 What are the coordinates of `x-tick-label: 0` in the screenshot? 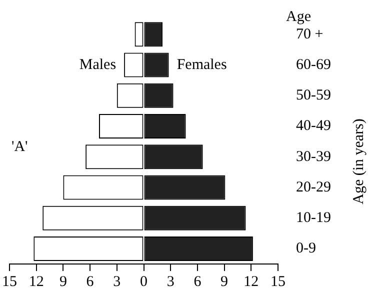 It's located at (144, 282).